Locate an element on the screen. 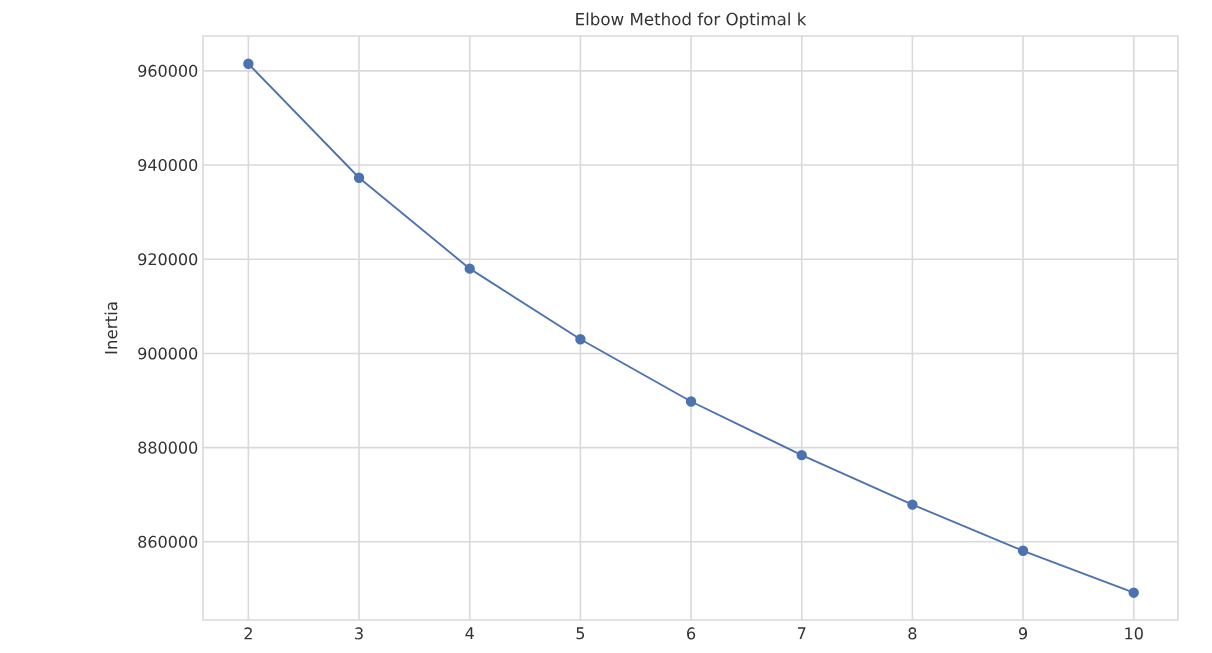 This screenshot has height=653, width=1212. chart-title: Elbow Method for Optimal k is located at coordinates (691, 20).